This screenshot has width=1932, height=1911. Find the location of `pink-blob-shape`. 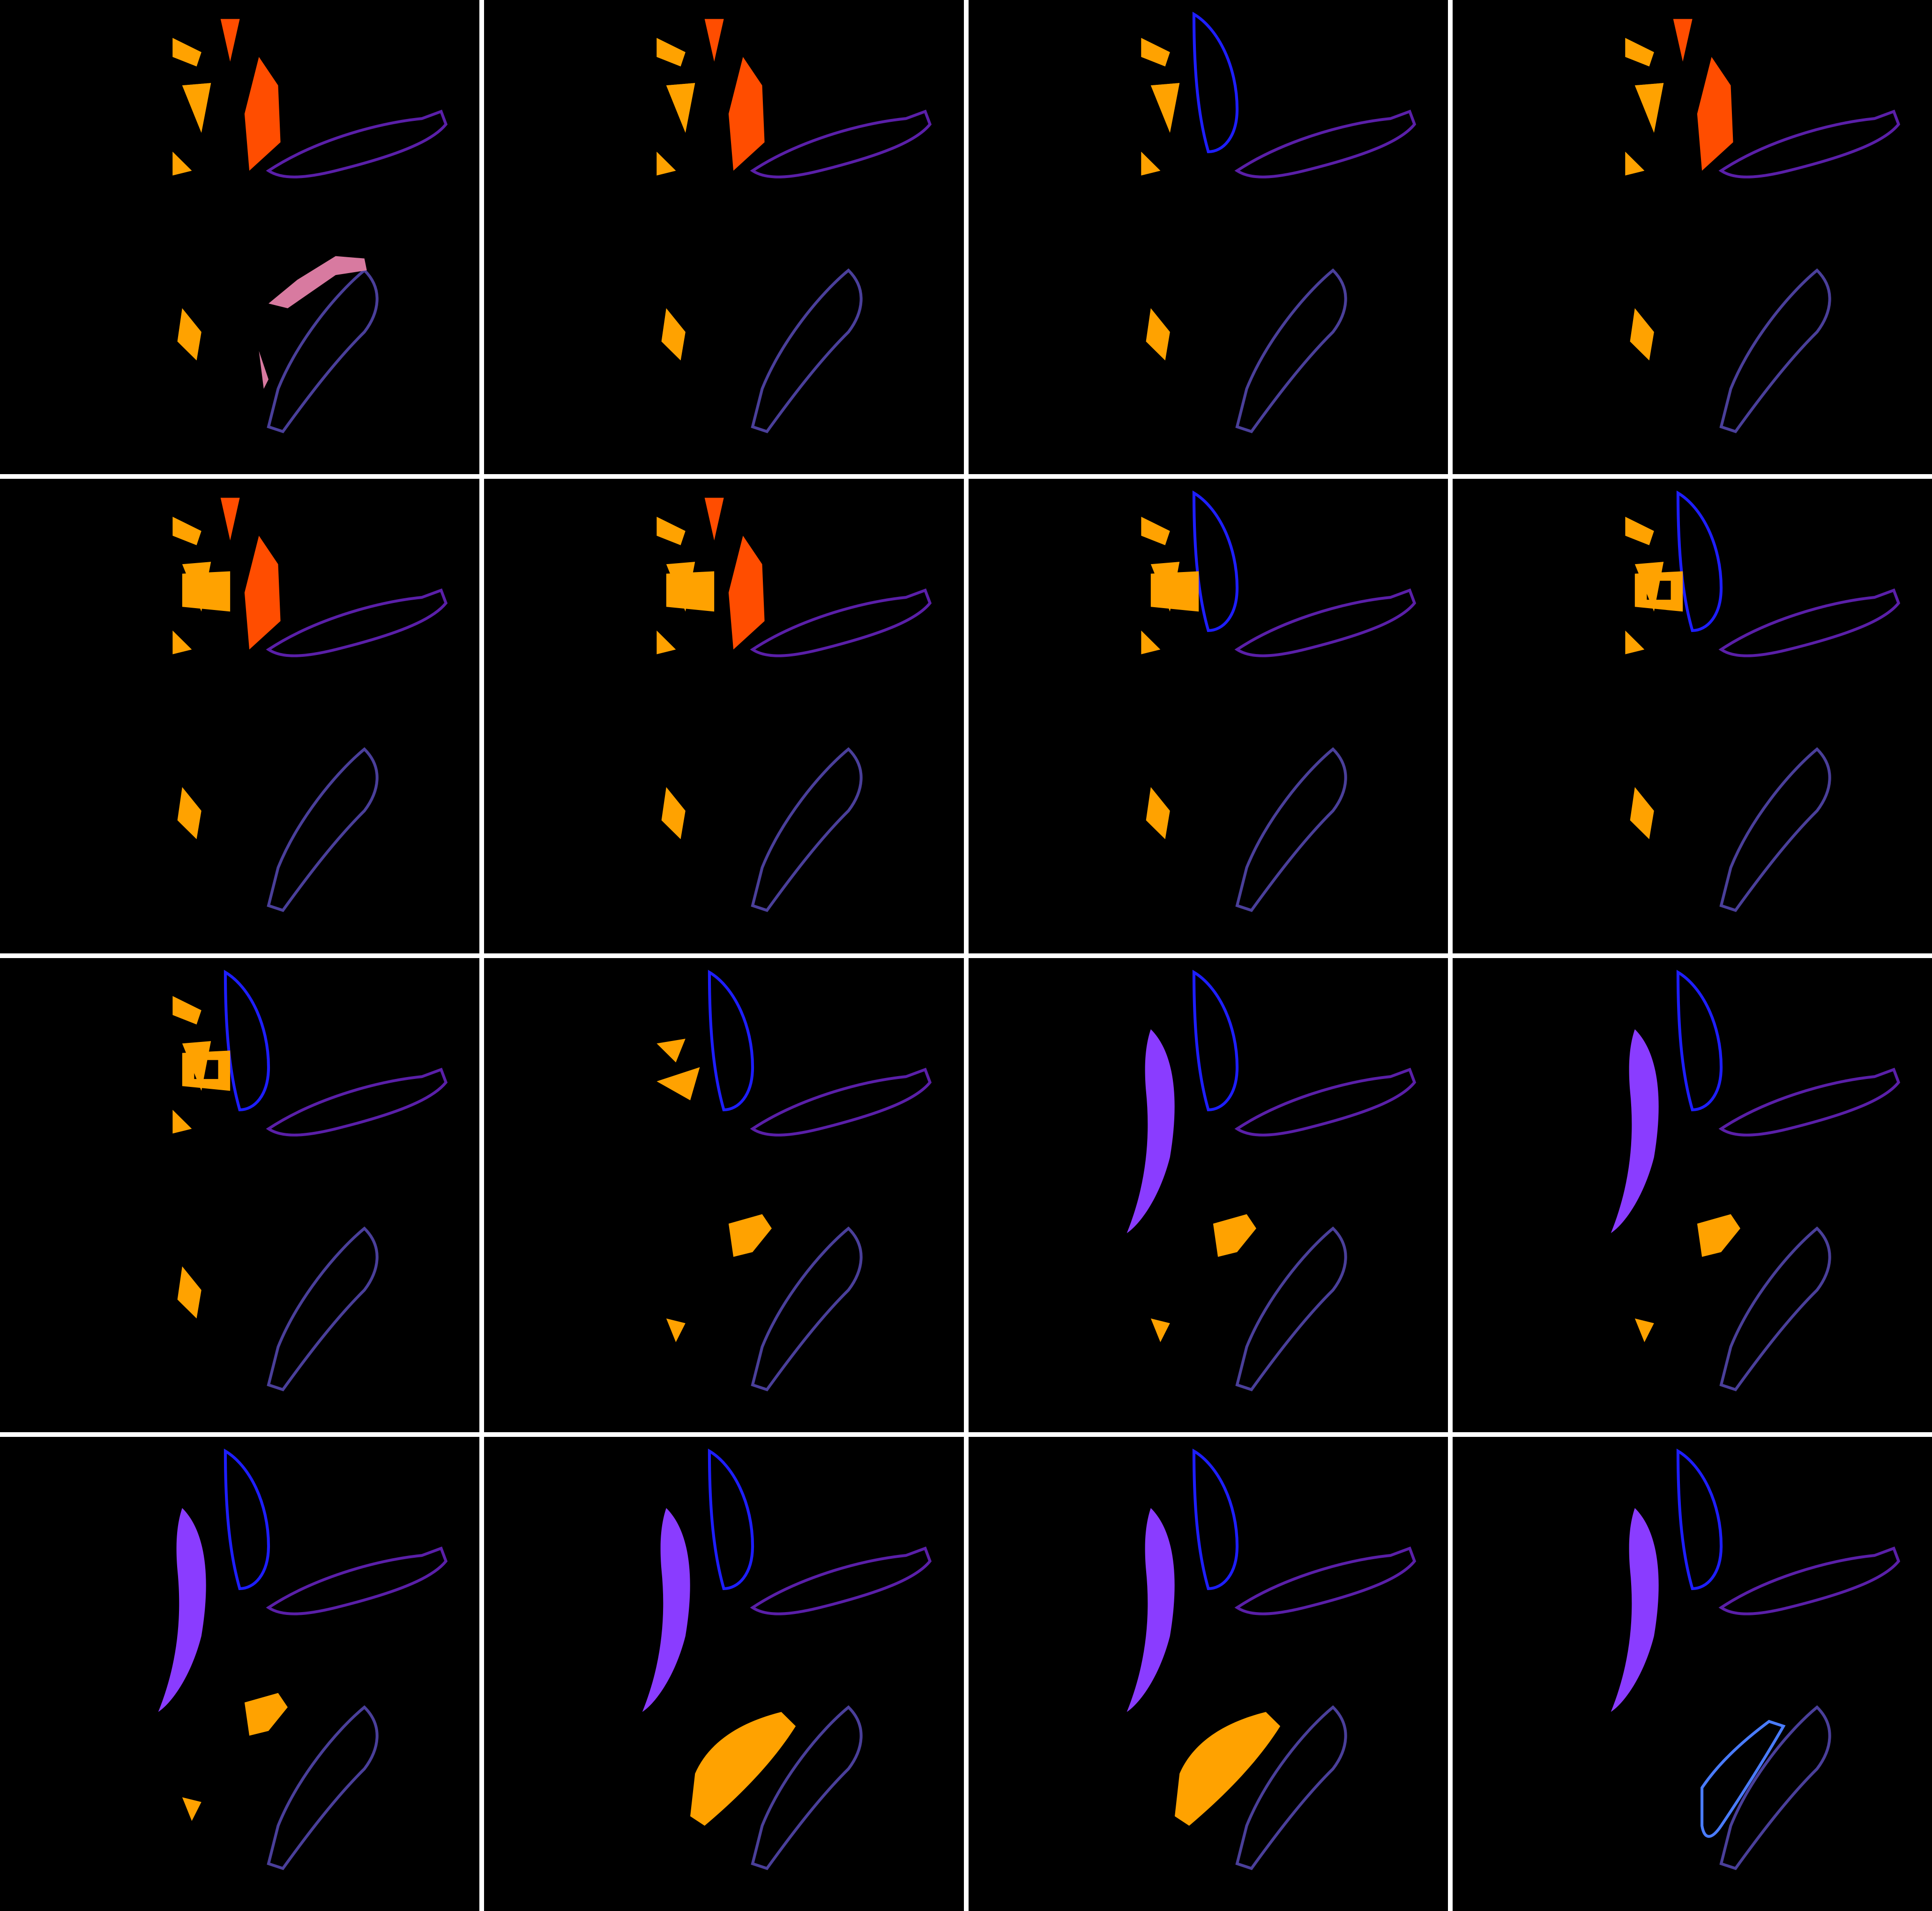

pink-blob-shape is located at coordinates (313, 323).